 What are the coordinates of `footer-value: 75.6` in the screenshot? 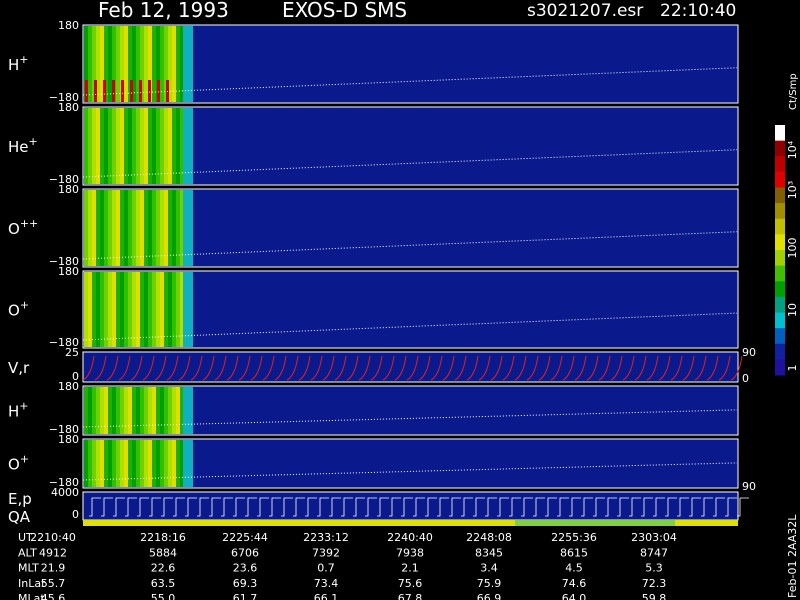 It's located at (410, 583).